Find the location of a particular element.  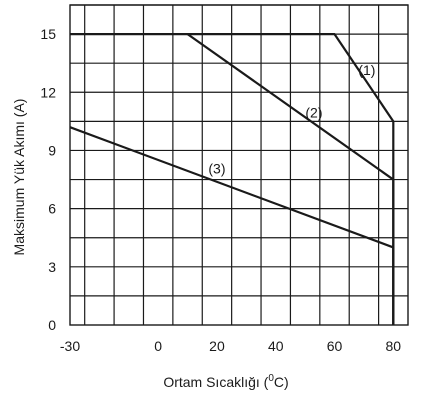

x-tick-label: 0 is located at coordinates (158, 346).